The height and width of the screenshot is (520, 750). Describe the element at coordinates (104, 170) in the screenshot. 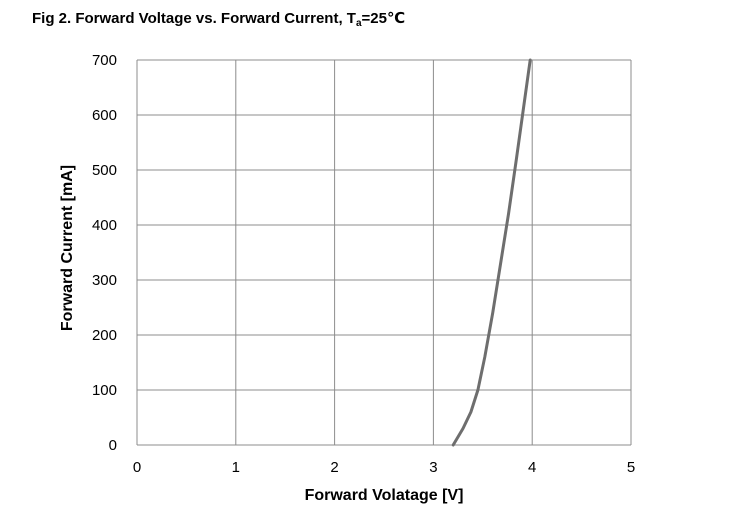

I see `y-tick-label: 500` at that location.